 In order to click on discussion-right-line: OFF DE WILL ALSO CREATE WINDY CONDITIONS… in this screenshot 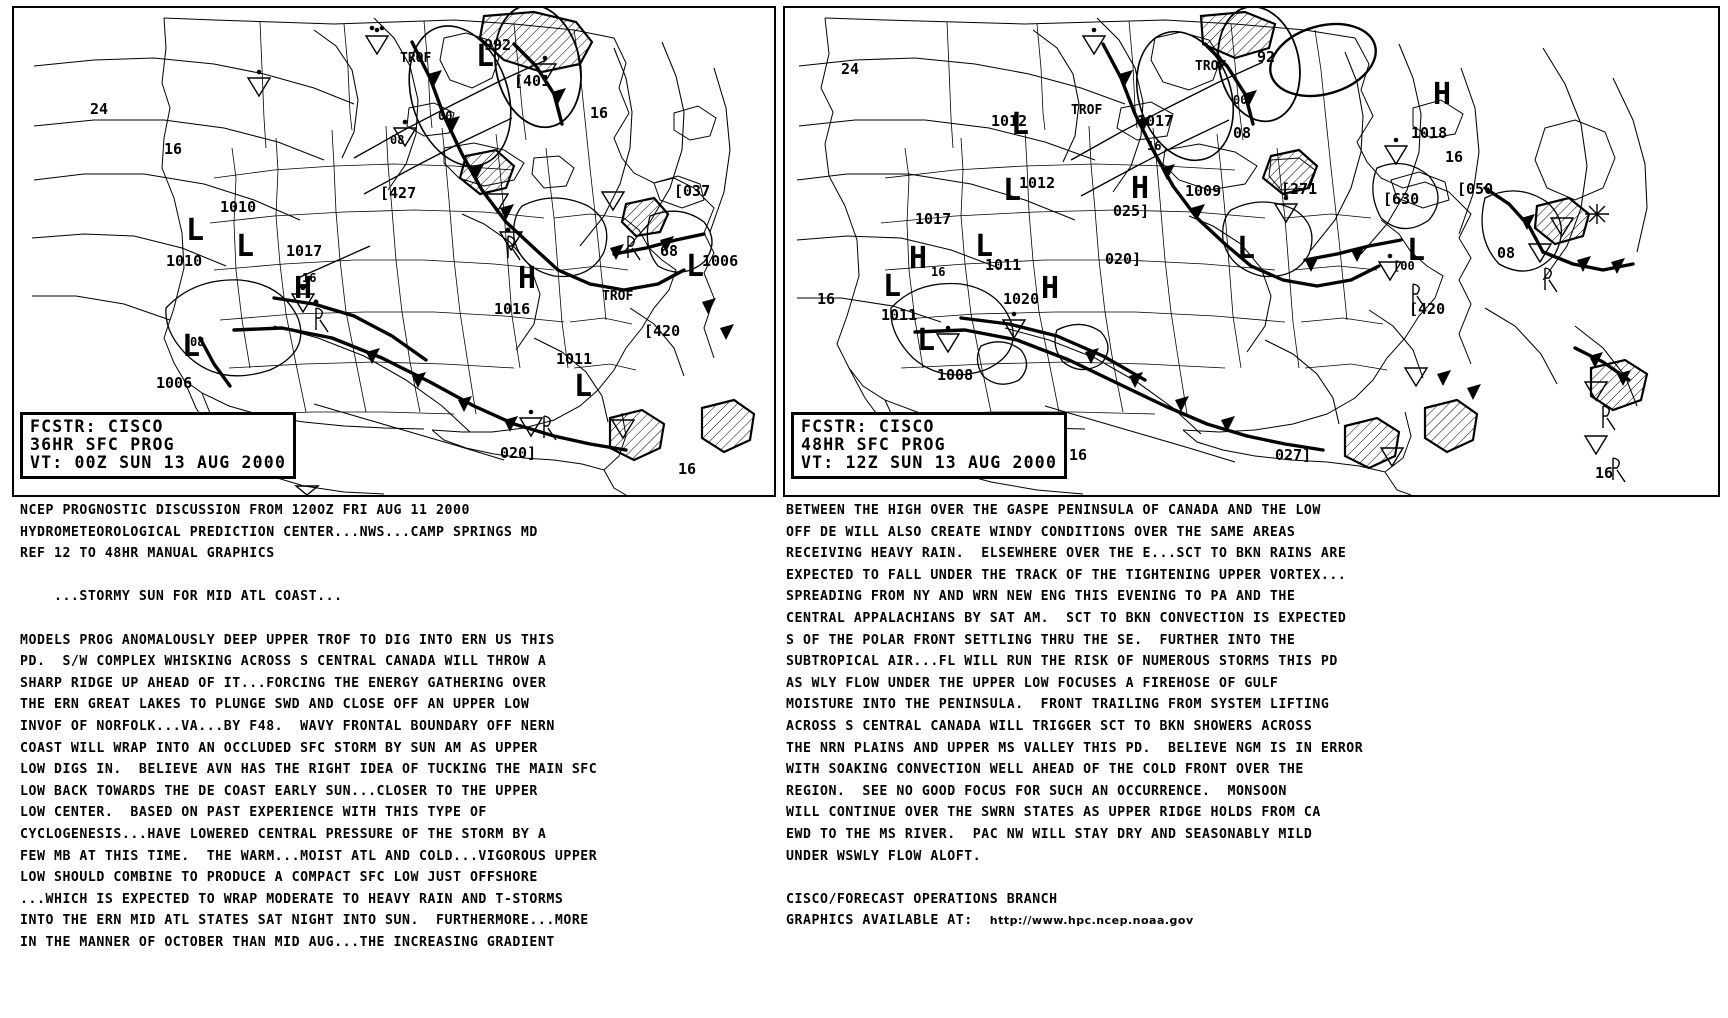, I will do `click(1041, 532)`.